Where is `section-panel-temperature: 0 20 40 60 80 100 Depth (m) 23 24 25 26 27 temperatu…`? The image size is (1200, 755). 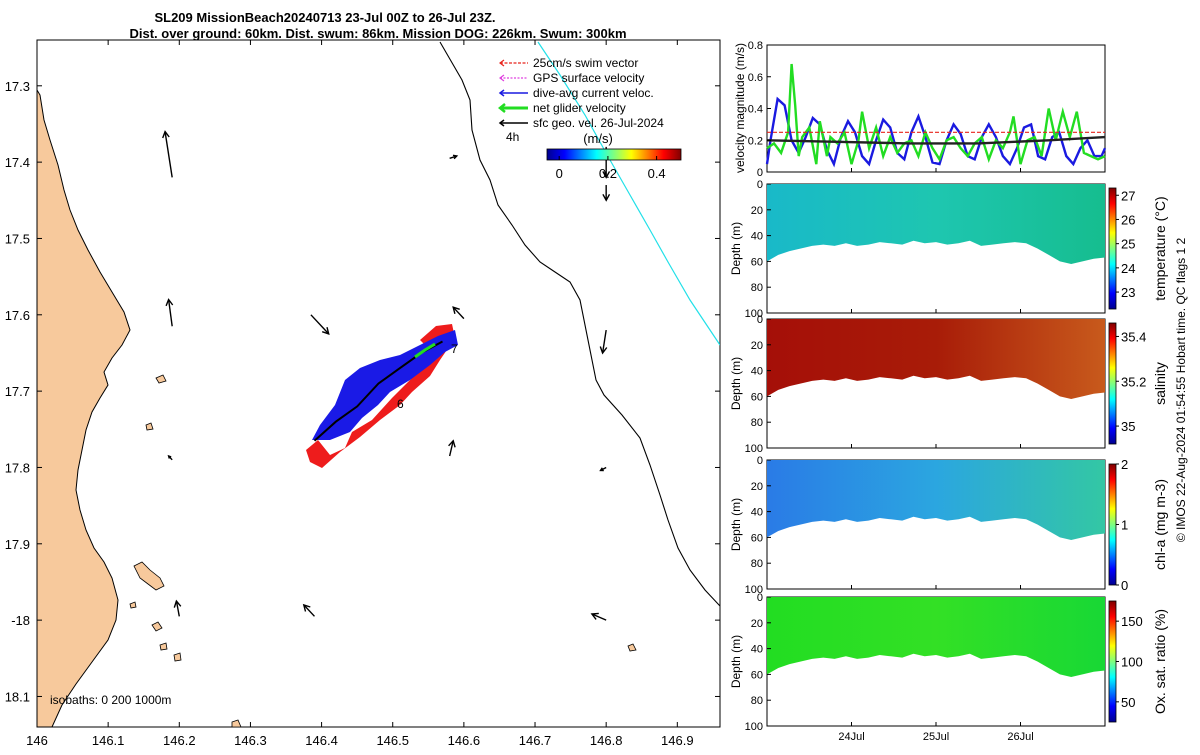
section-panel-temperature: 0 20 40 60 80 100 Depth (m) 23 24 25 26 27 temperatu… is located at coordinates (948, 249).